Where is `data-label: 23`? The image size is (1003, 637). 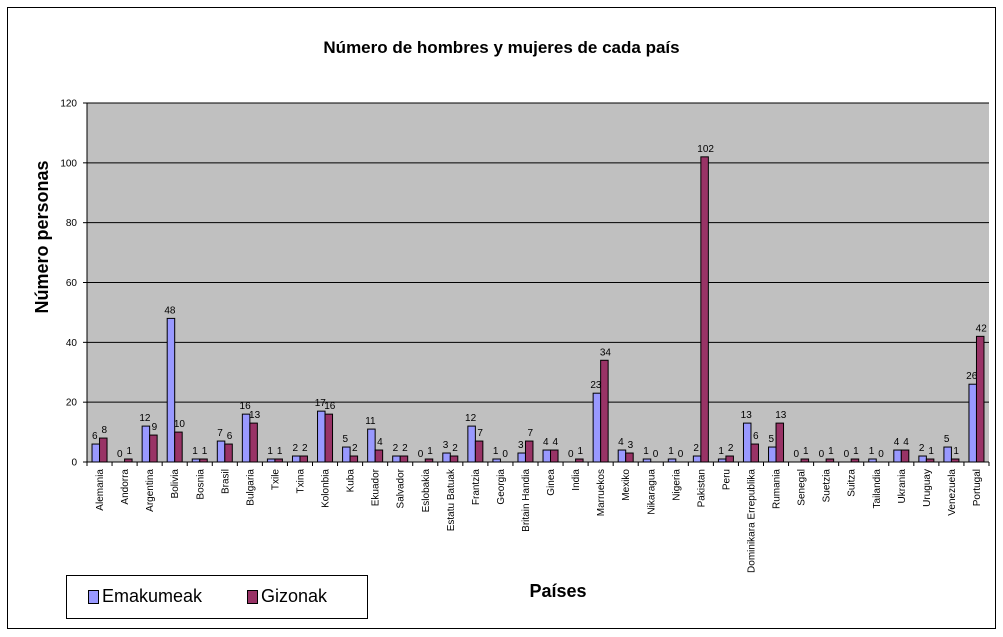
data-label: 23 is located at coordinates (596, 385).